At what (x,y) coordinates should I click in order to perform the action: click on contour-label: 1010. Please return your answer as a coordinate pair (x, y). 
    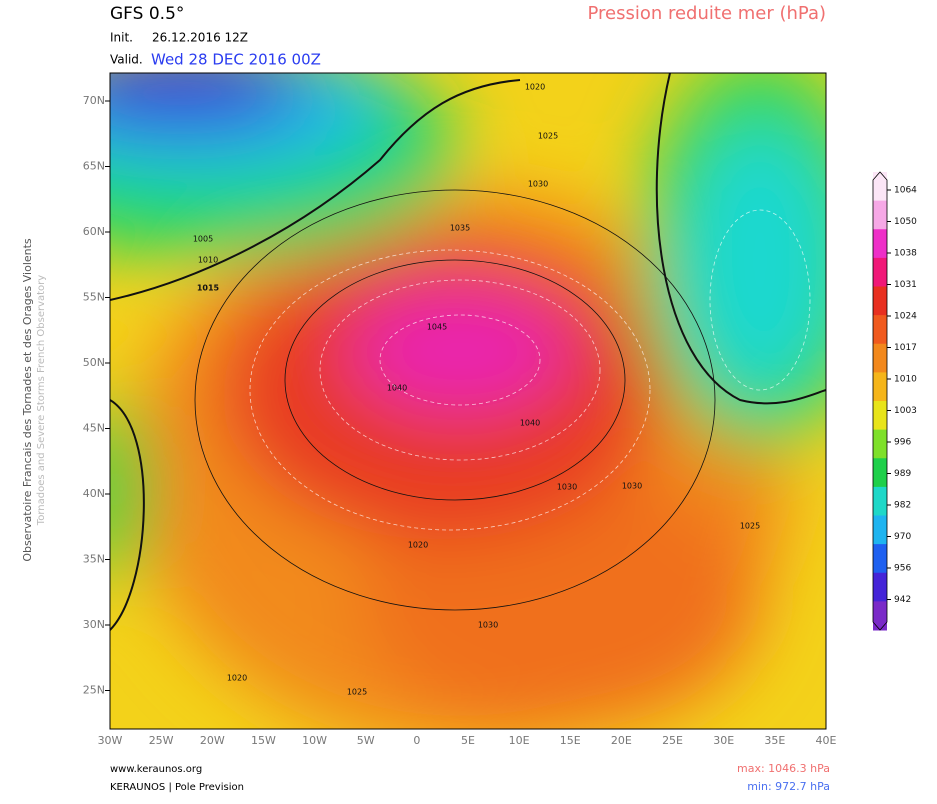
    Looking at the image, I should click on (208, 260).